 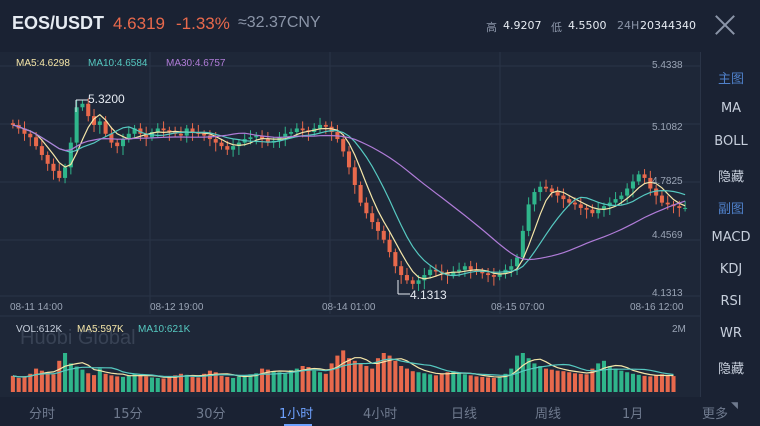 What do you see at coordinates (633, 414) in the screenshot?
I see `tab-month: 1月` at bounding box center [633, 414].